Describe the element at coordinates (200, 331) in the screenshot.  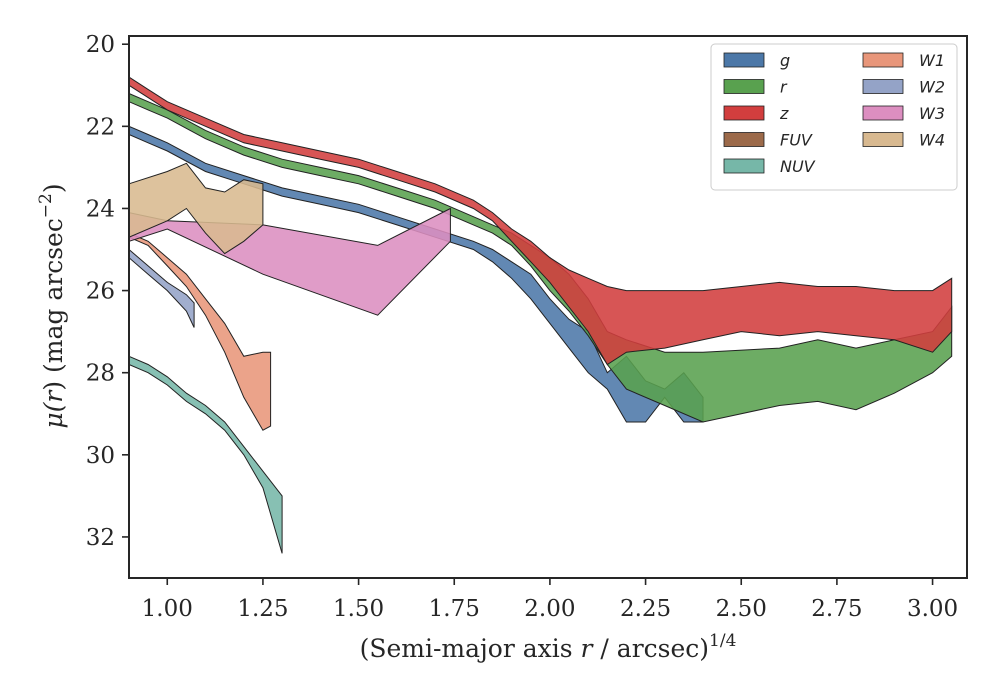
I see `band-w1` at that location.